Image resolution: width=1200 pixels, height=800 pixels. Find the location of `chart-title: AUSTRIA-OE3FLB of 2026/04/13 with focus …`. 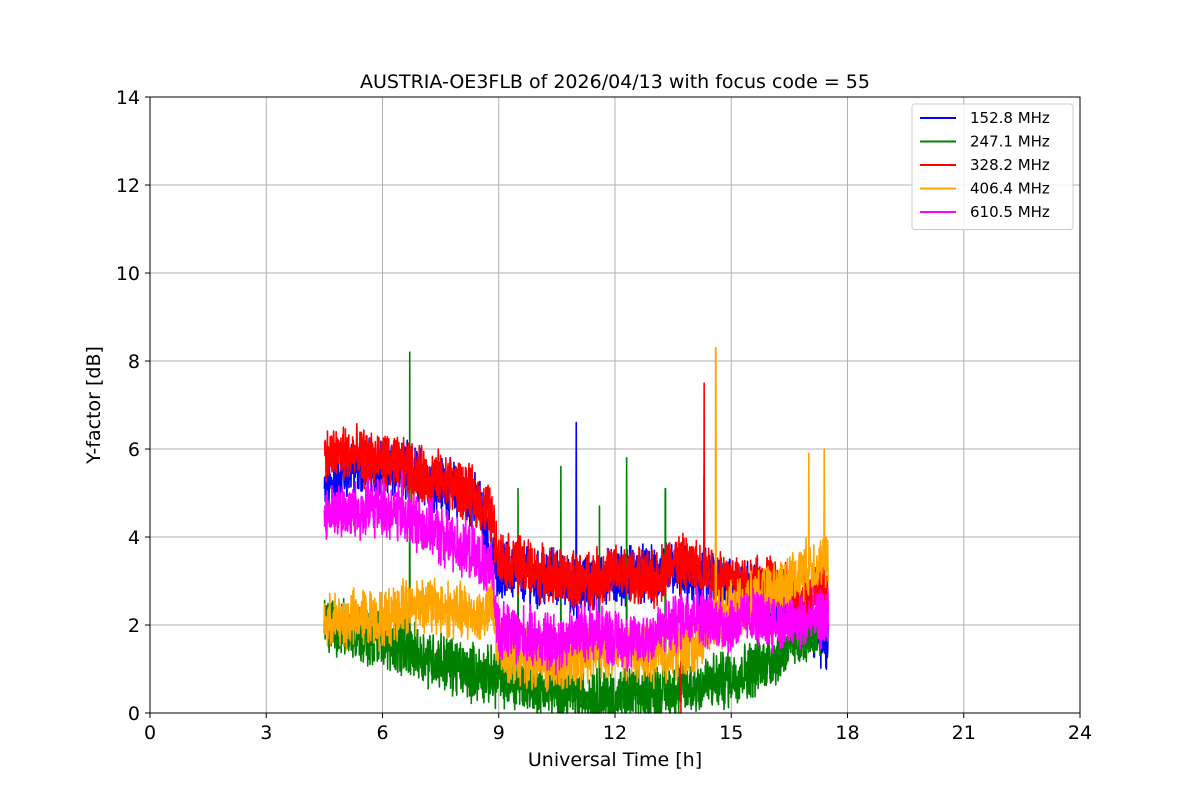

chart-title: AUSTRIA-OE3FLB of 2026/04/13 with focus … is located at coordinates (615, 82).